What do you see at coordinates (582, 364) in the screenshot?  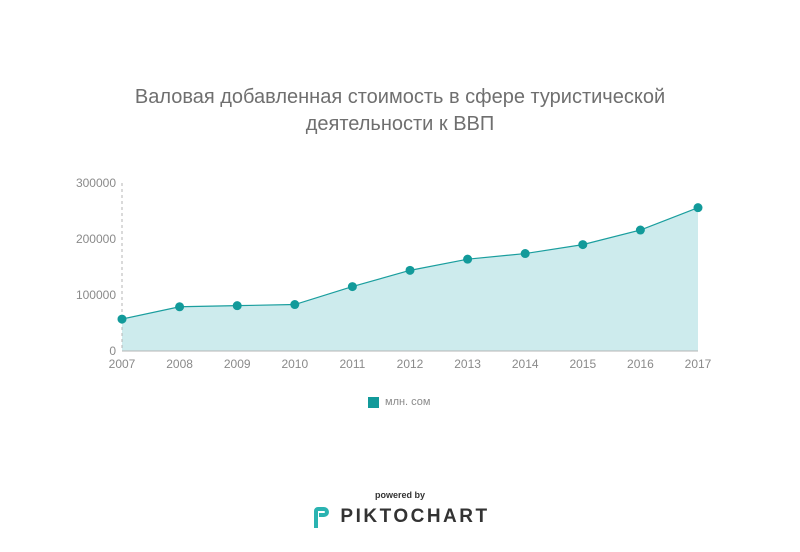 I see `x-tick-label-2015: 2015` at bounding box center [582, 364].